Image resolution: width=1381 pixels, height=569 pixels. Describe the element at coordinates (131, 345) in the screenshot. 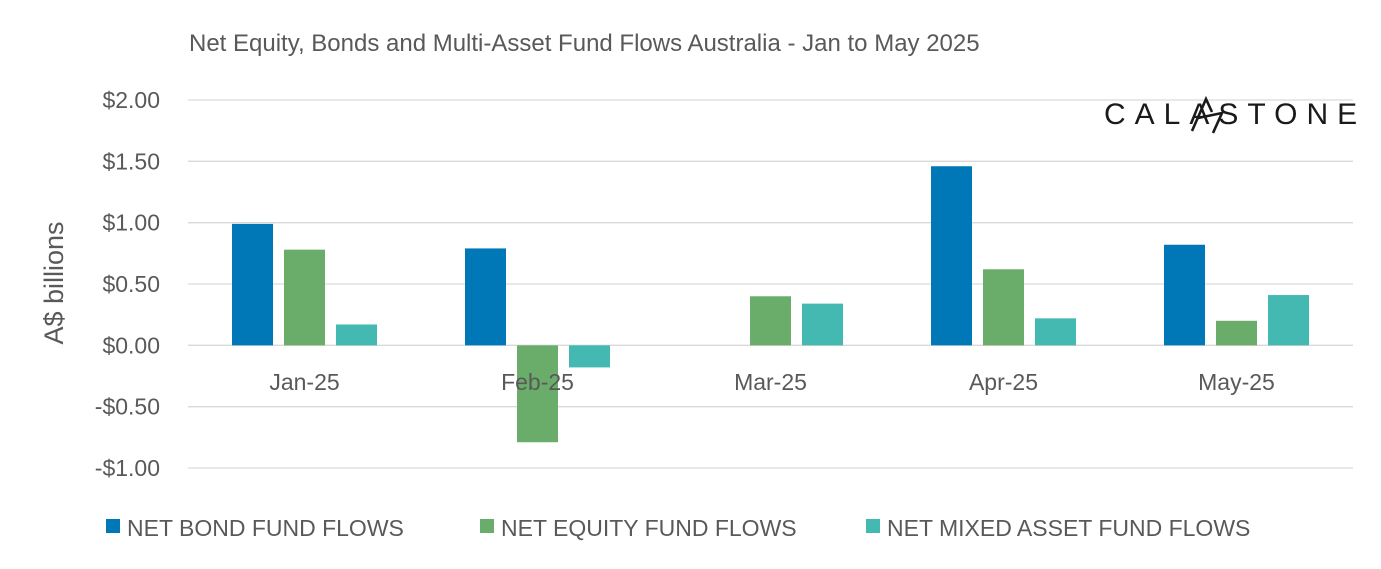

I see `y-tick-label: $0.00` at that location.